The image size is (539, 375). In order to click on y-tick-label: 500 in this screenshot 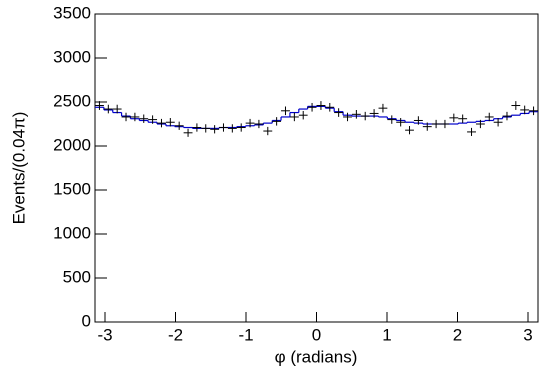, I will do `click(77, 276)`.